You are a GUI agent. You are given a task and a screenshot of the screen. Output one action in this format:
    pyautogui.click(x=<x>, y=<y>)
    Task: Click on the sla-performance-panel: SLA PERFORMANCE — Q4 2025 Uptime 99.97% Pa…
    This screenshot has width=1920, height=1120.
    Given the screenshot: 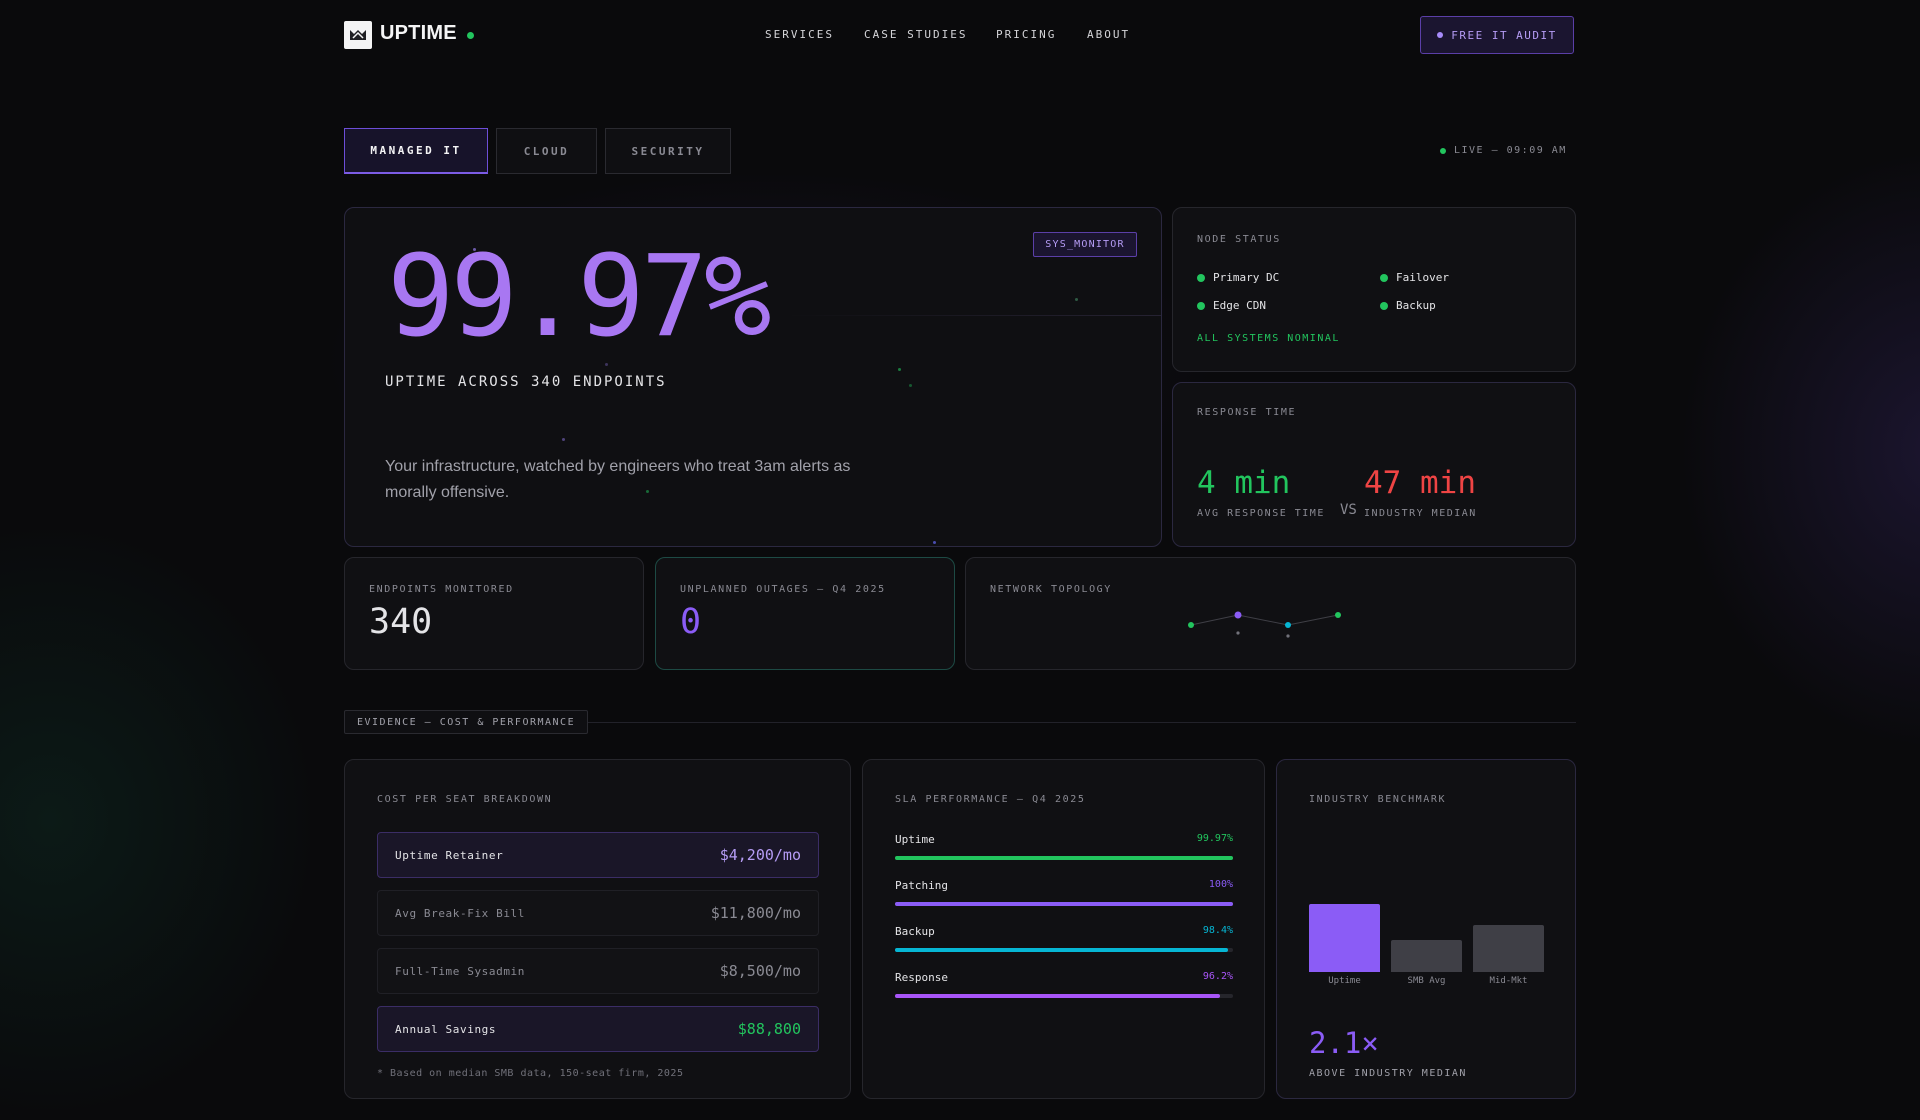 What is the action you would take?
    pyautogui.click(x=1063, y=929)
    